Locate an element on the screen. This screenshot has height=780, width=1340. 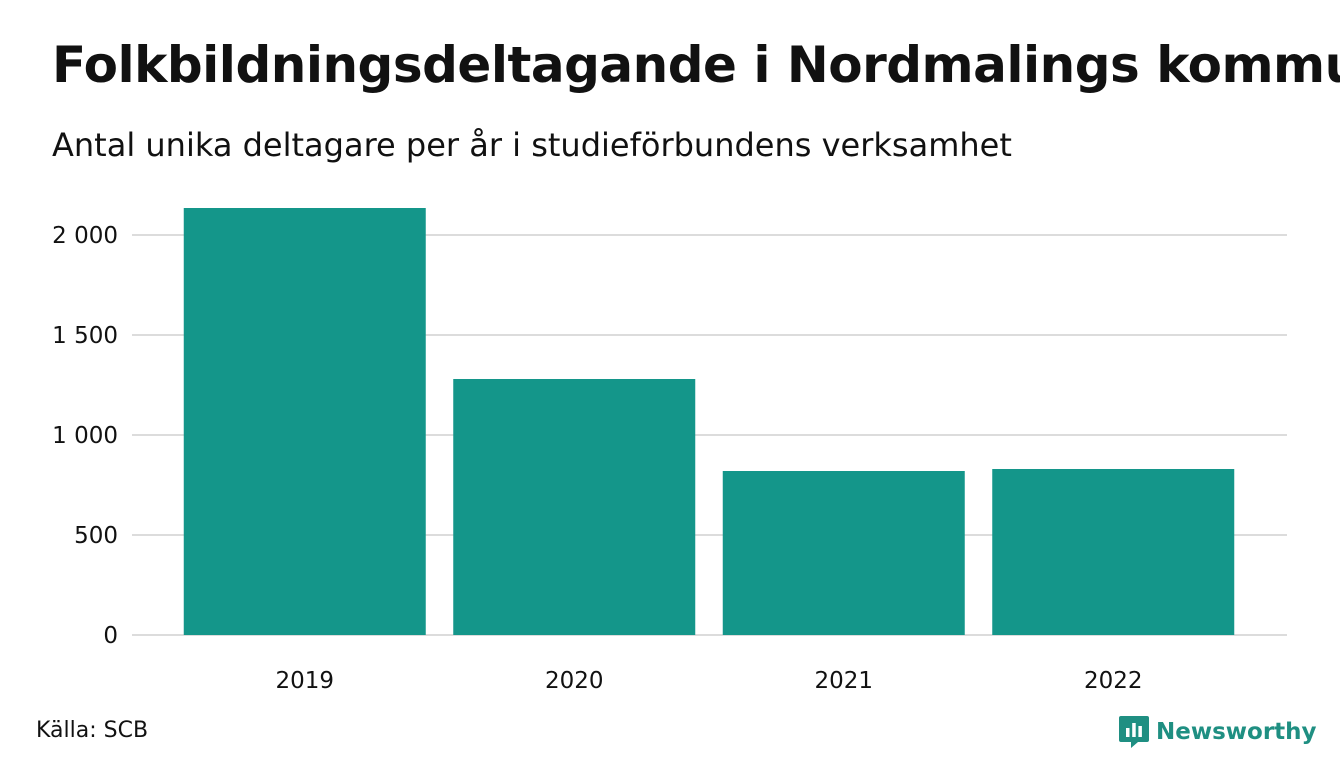
y-tick-label: 1 000 is located at coordinates (85, 436).